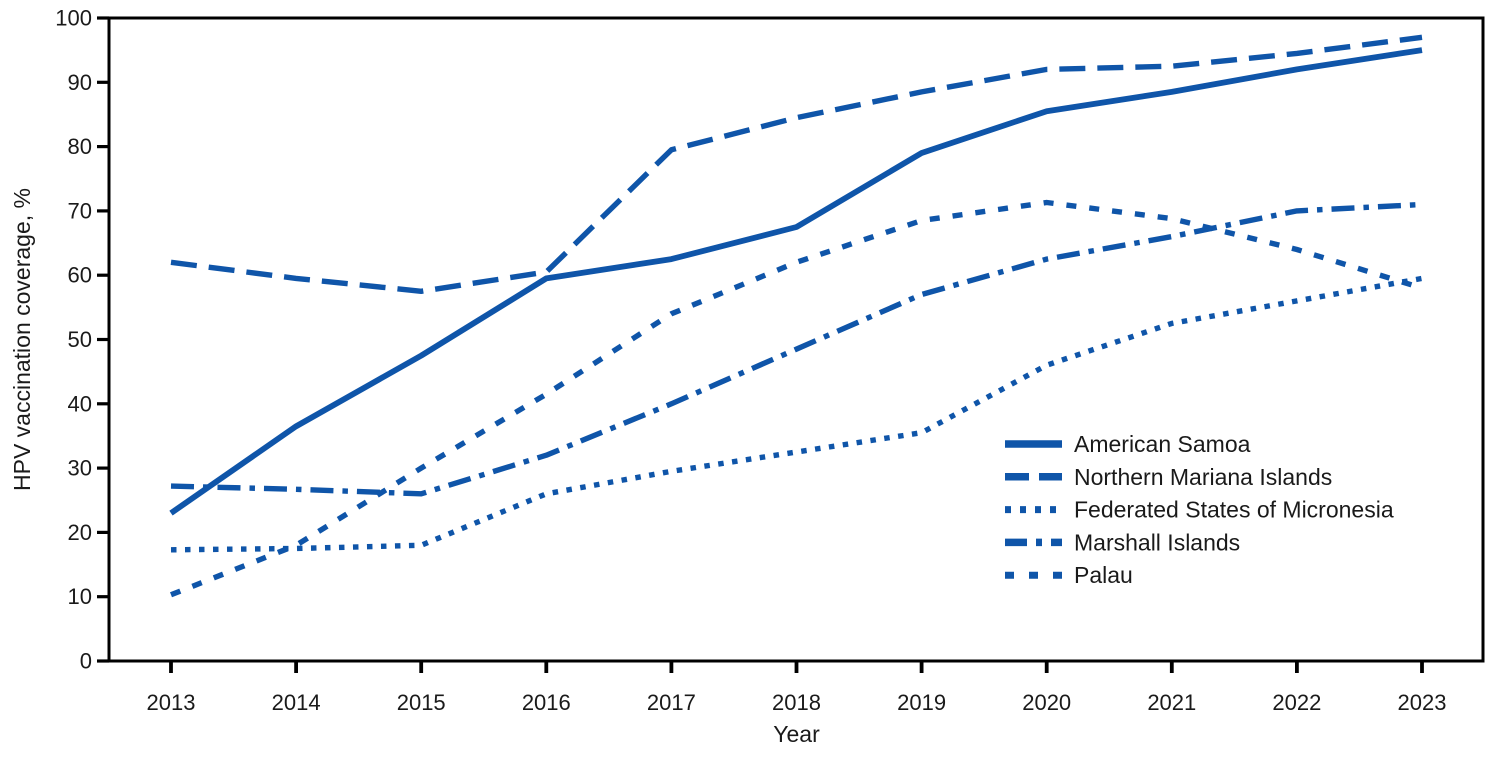  I want to click on legend-item-marshall-islands: Marshall Islands, so click(1122, 542).